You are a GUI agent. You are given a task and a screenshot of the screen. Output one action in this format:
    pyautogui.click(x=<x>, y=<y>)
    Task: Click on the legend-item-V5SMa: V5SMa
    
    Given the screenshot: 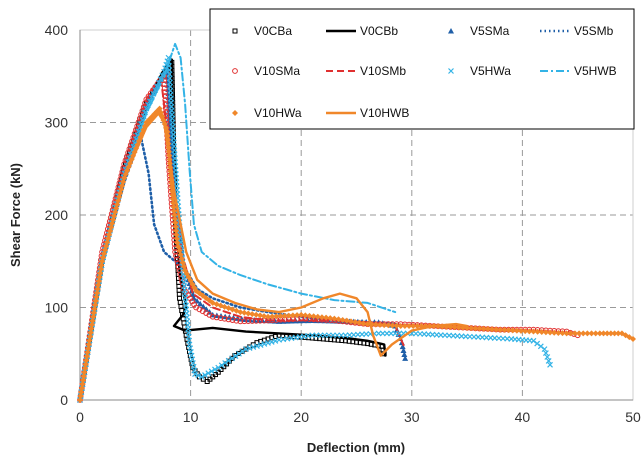 What is the action you would take?
    pyautogui.click(x=479, y=31)
    